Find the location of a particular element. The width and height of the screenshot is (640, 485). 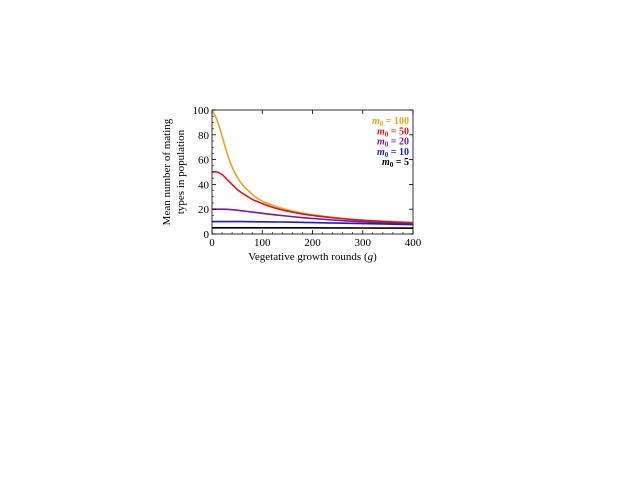

x-tick-label: 400 is located at coordinates (413, 243).